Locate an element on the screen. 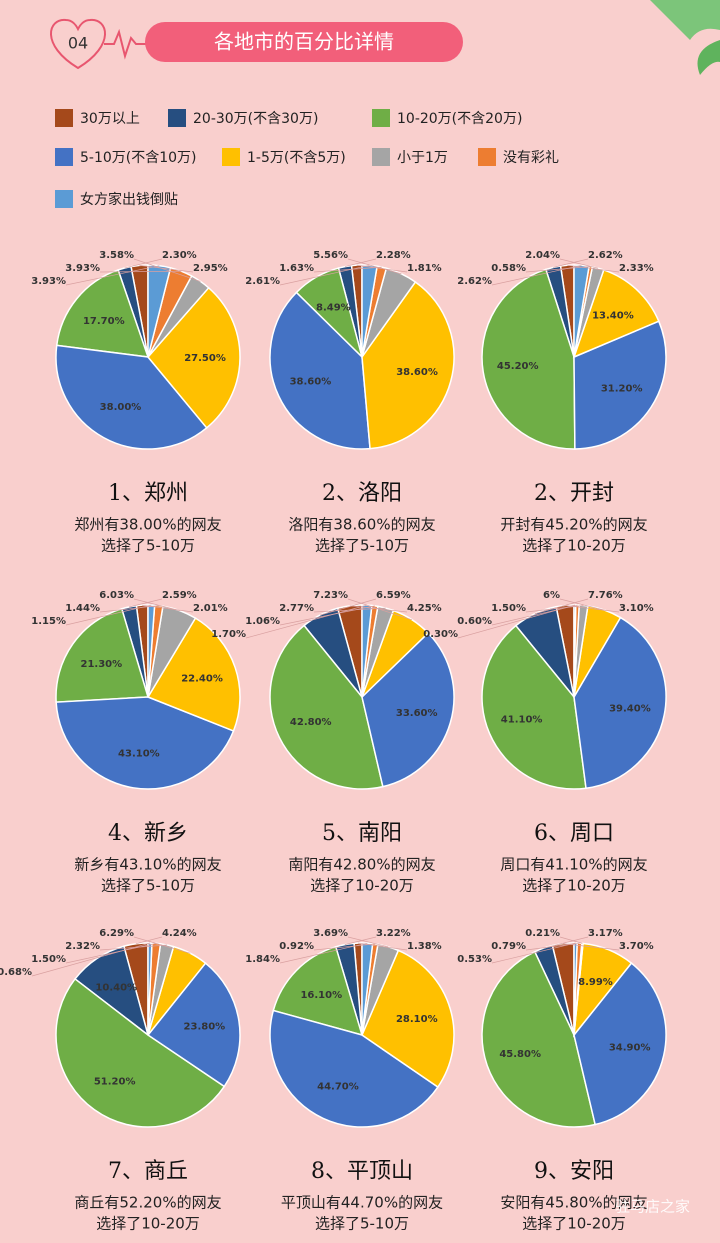  slice-label: 6.03% is located at coordinates (116, 595).